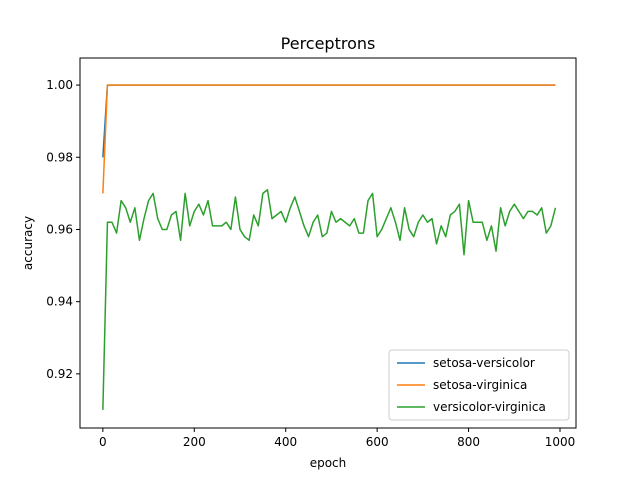 The image size is (640, 480). Describe the element at coordinates (560, 442) in the screenshot. I see `x-tick-label: 1000` at that location.